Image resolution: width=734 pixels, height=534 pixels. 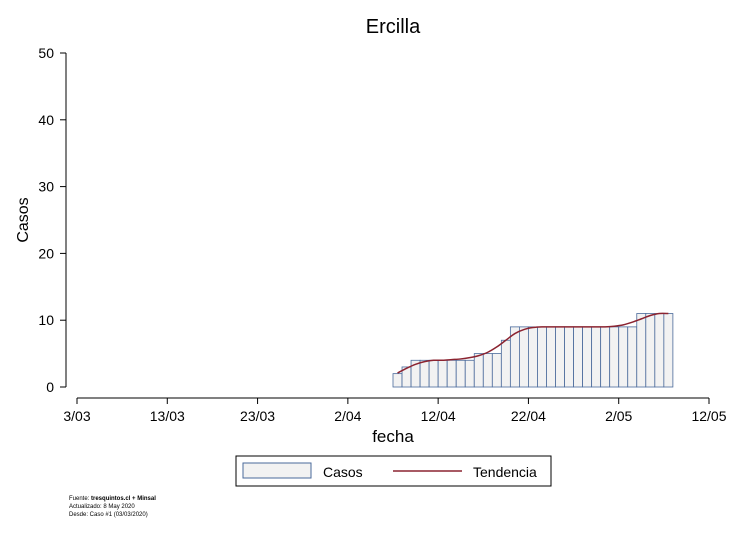 I want to click on y-tick-label: 50, so click(x=46, y=53).